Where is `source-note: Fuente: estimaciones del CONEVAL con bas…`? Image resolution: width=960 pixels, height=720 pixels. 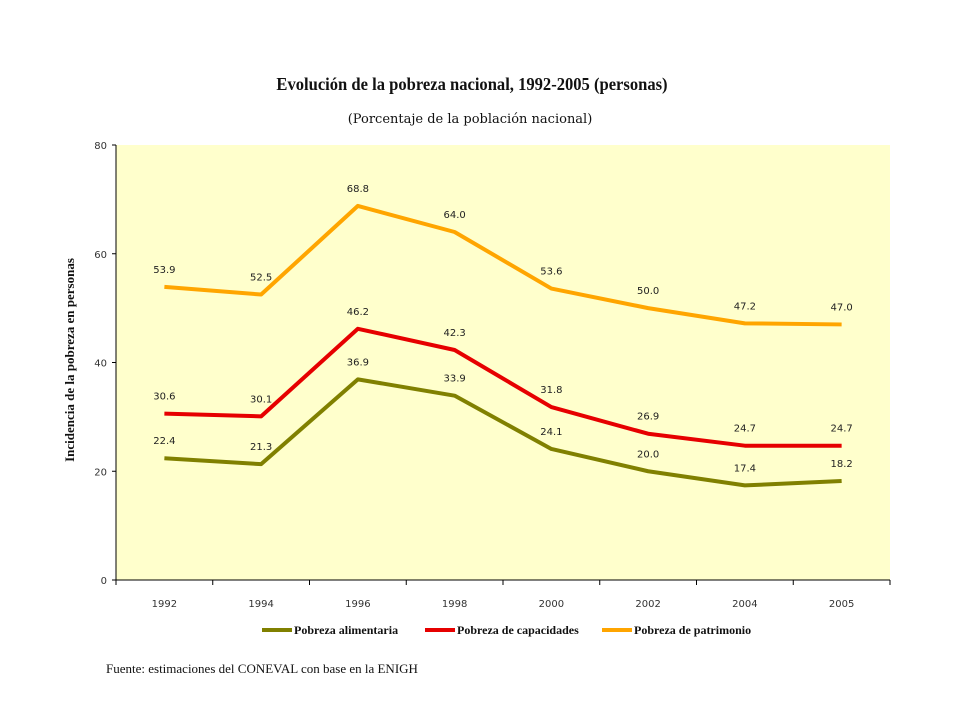
source-note: Fuente: estimaciones del CONEVAL con bas… is located at coordinates (262, 668).